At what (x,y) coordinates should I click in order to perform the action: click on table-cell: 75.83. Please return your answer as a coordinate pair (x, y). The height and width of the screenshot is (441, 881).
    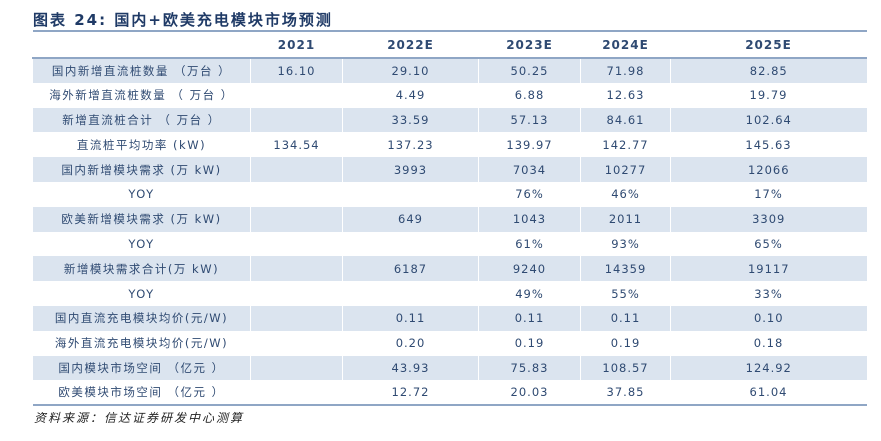
    Looking at the image, I should click on (529, 368).